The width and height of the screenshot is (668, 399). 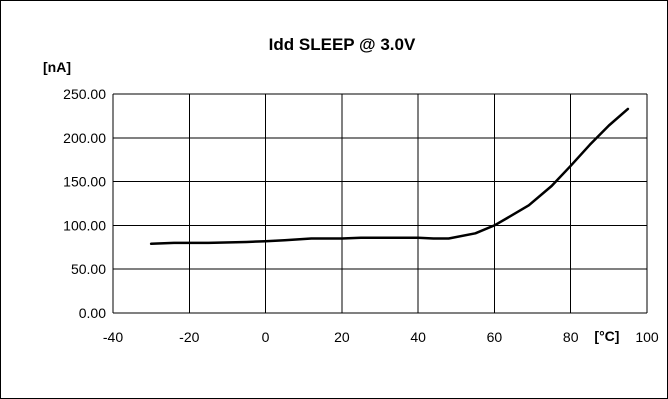 What do you see at coordinates (88, 269) in the screenshot?
I see `y-tick-label: 50.00` at bounding box center [88, 269].